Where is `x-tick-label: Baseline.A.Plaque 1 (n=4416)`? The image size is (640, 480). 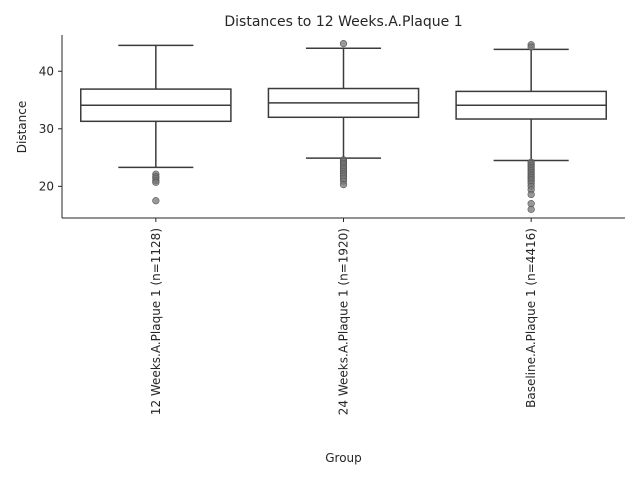
x-tick-label: Baseline.A.Plaque 1 (n=4416) is located at coordinates (531, 318).